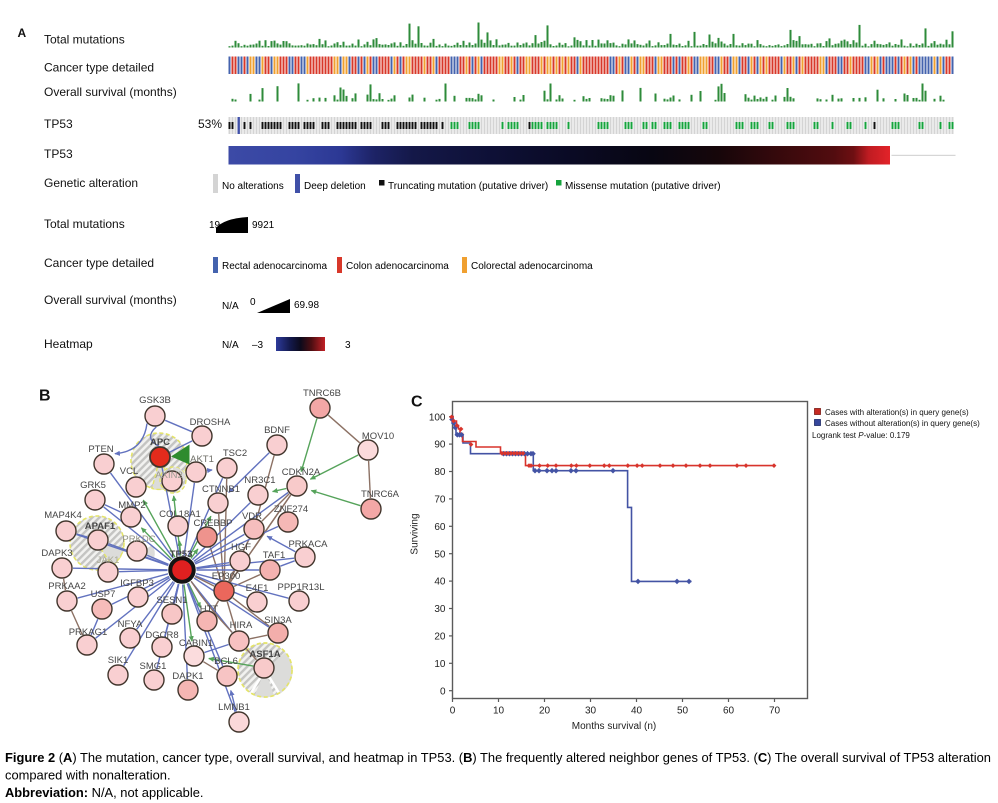 Image resolution: width=998 pixels, height=803 pixels. Describe the element at coordinates (532, 266) in the screenshot. I see `svg-text: Colorectal adenocarcinoma` at that location.